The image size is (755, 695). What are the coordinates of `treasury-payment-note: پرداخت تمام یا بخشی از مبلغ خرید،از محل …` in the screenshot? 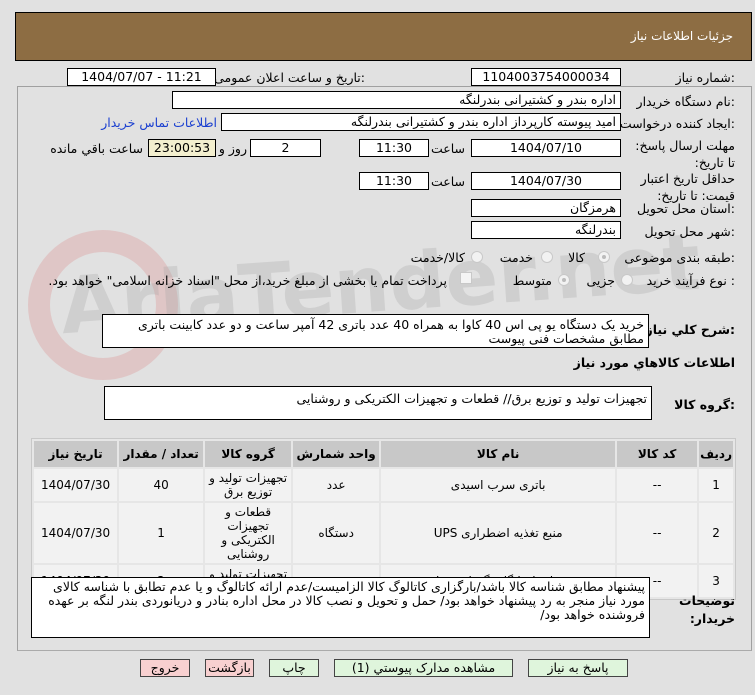 It's located at (247, 280).